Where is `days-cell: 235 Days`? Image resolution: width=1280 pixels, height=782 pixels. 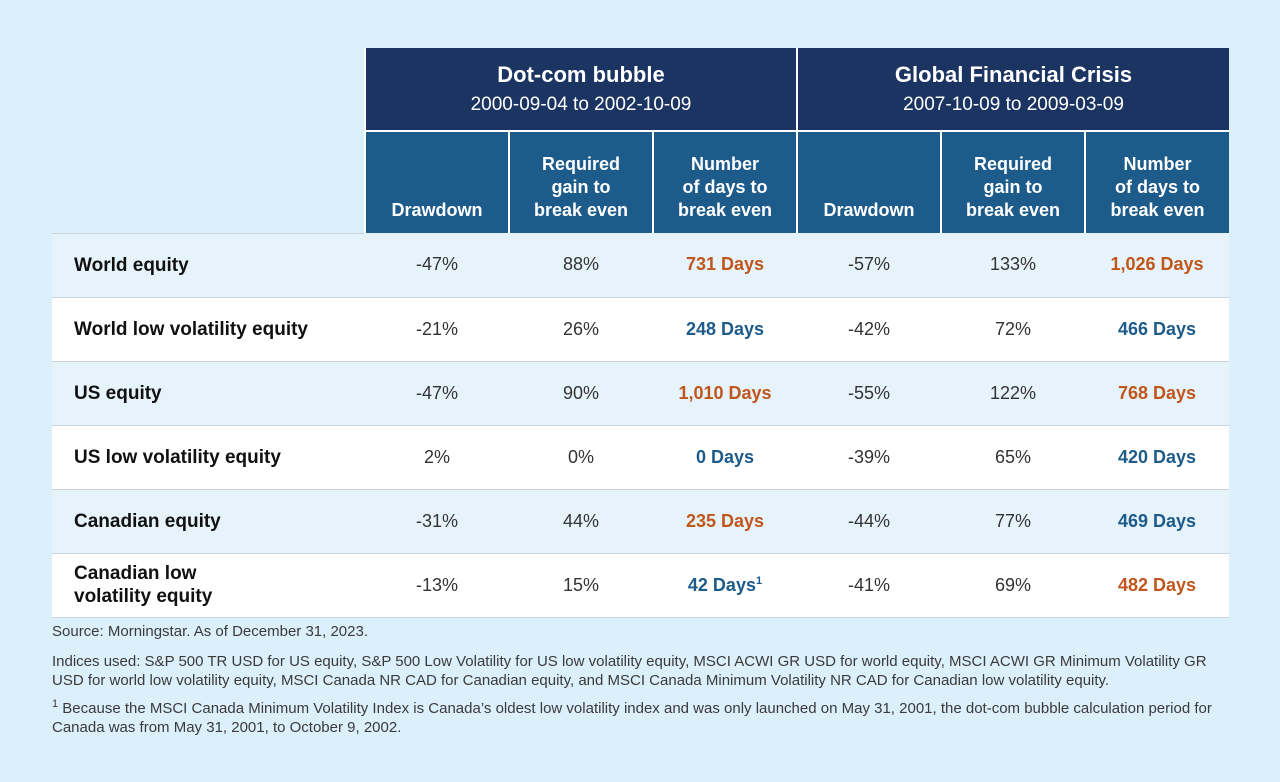
days-cell: 235 Days is located at coordinates (725, 521).